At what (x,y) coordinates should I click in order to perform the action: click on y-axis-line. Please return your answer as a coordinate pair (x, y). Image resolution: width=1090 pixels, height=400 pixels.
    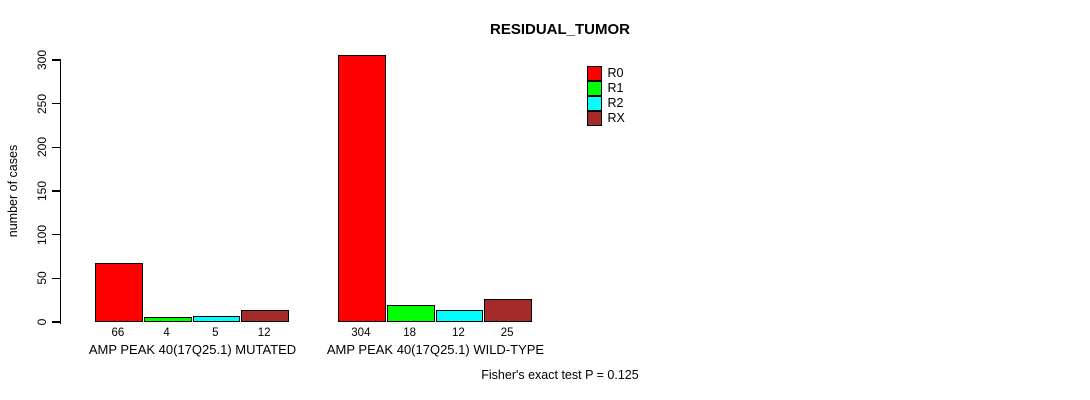
    Looking at the image, I should click on (60, 191).